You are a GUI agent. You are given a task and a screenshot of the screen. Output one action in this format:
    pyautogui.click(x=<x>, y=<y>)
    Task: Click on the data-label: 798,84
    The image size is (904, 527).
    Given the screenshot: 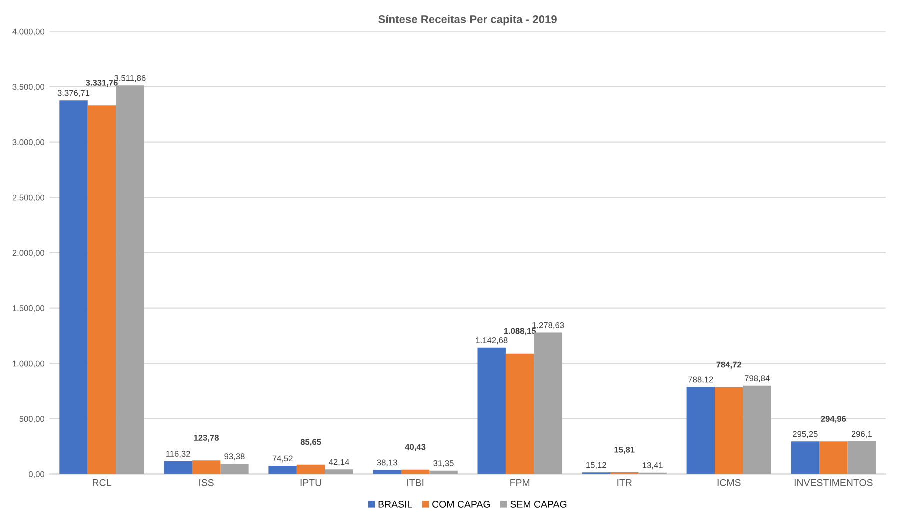 What is the action you would take?
    pyautogui.click(x=757, y=379)
    